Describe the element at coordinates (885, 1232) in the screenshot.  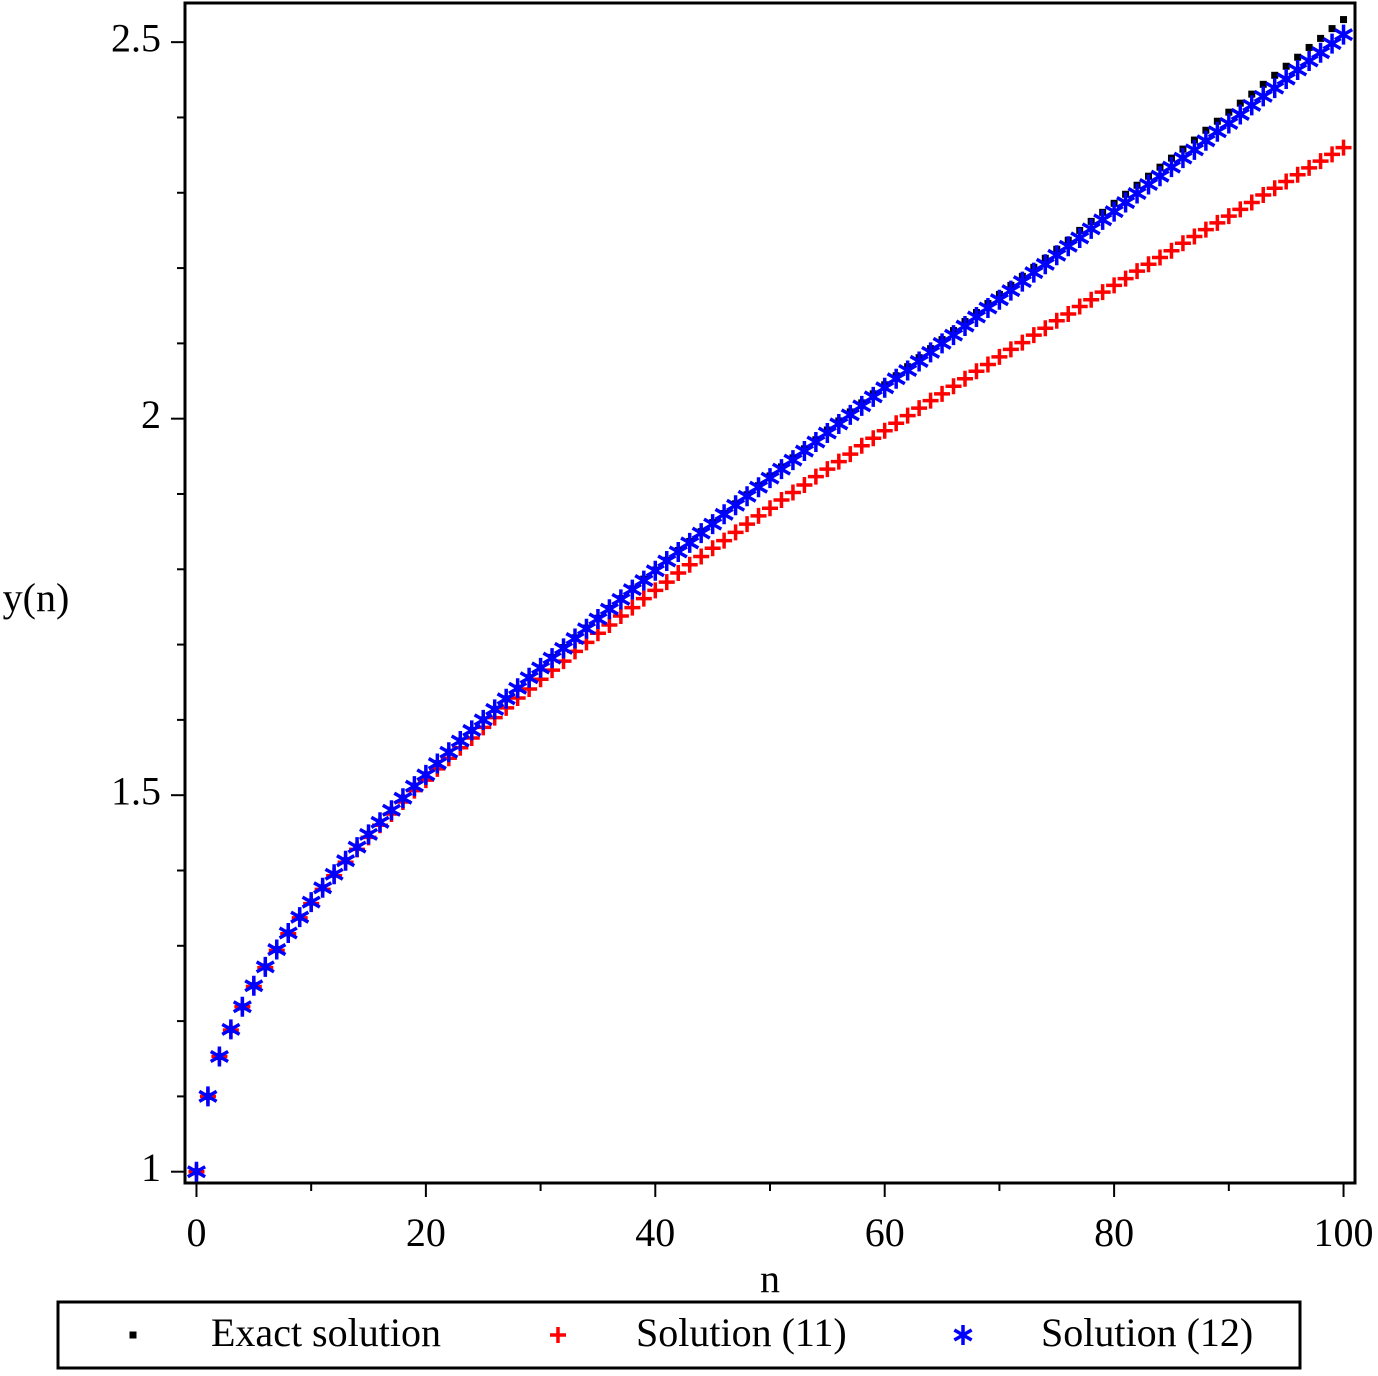
I see `x-tick-label: 60` at that location.